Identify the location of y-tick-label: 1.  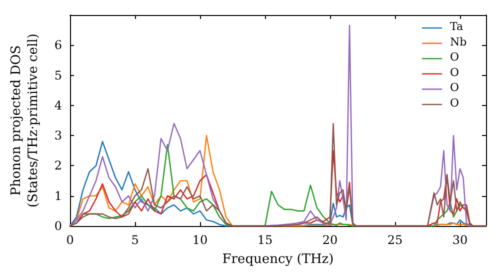
(58, 195).